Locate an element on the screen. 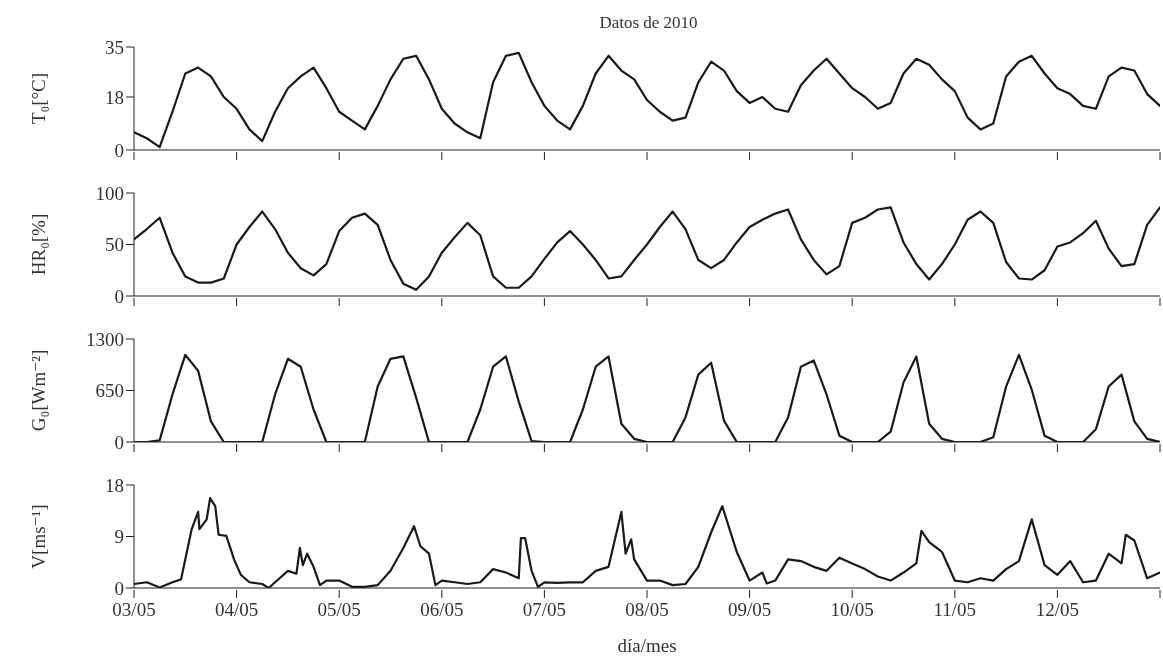 The width and height of the screenshot is (1163, 660). x-tick-label: 07/05 is located at coordinates (544, 609).